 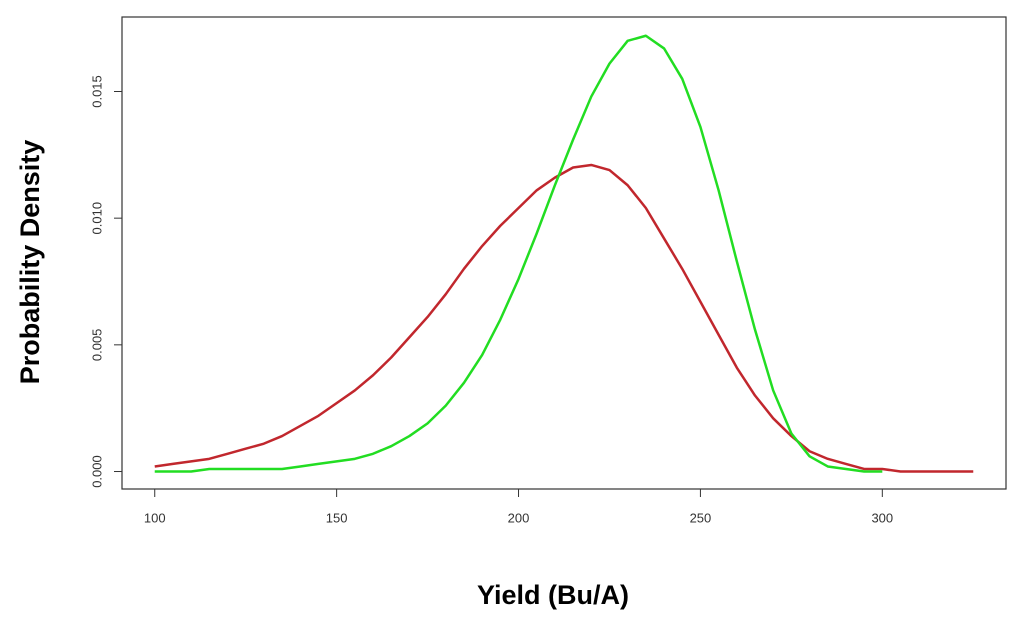 What do you see at coordinates (337, 517) in the screenshot?
I see `x-tick-label: 150` at bounding box center [337, 517].